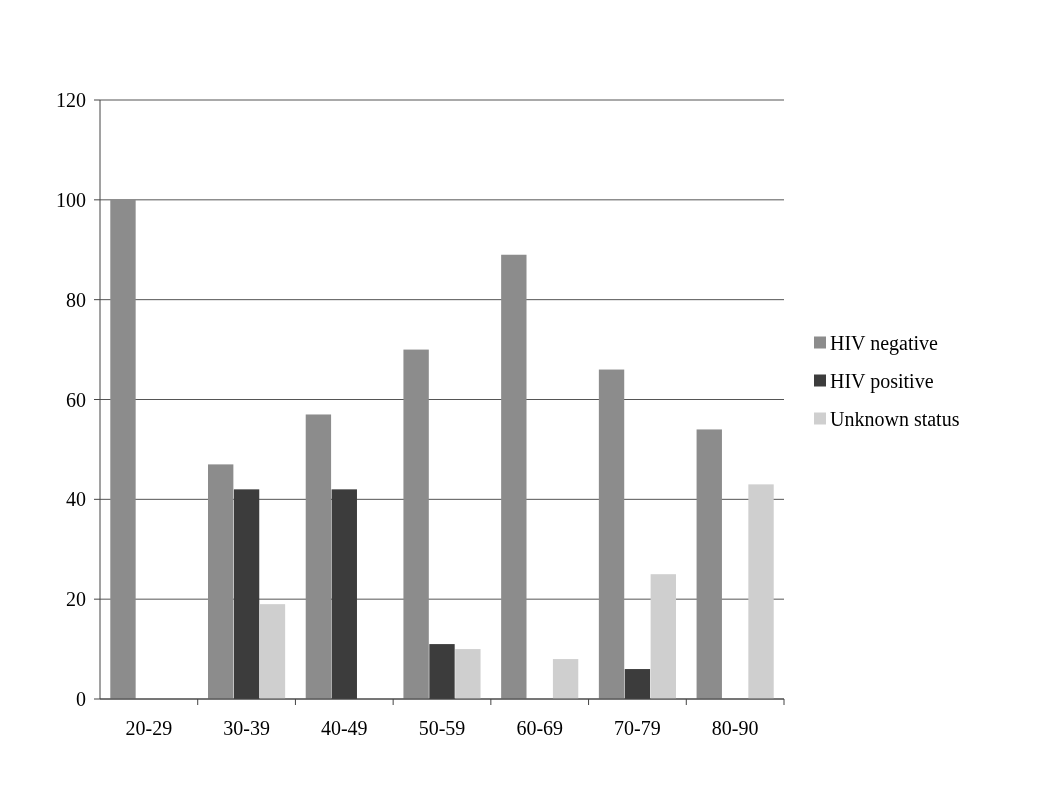 The image size is (1062, 793). What do you see at coordinates (71, 100) in the screenshot?
I see `y-tick-label: 120` at bounding box center [71, 100].